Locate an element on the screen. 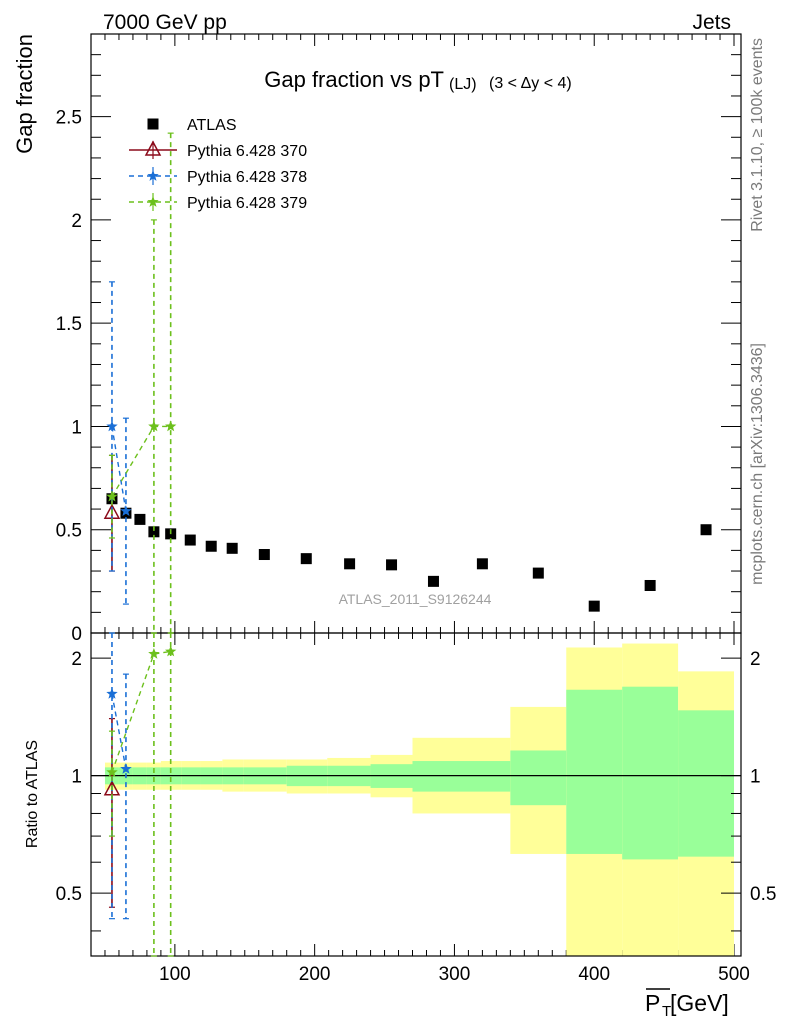 This screenshot has width=786, height=1024. analysis-watermark: ATLAS_2011_S9126244 is located at coordinates (415, 599).